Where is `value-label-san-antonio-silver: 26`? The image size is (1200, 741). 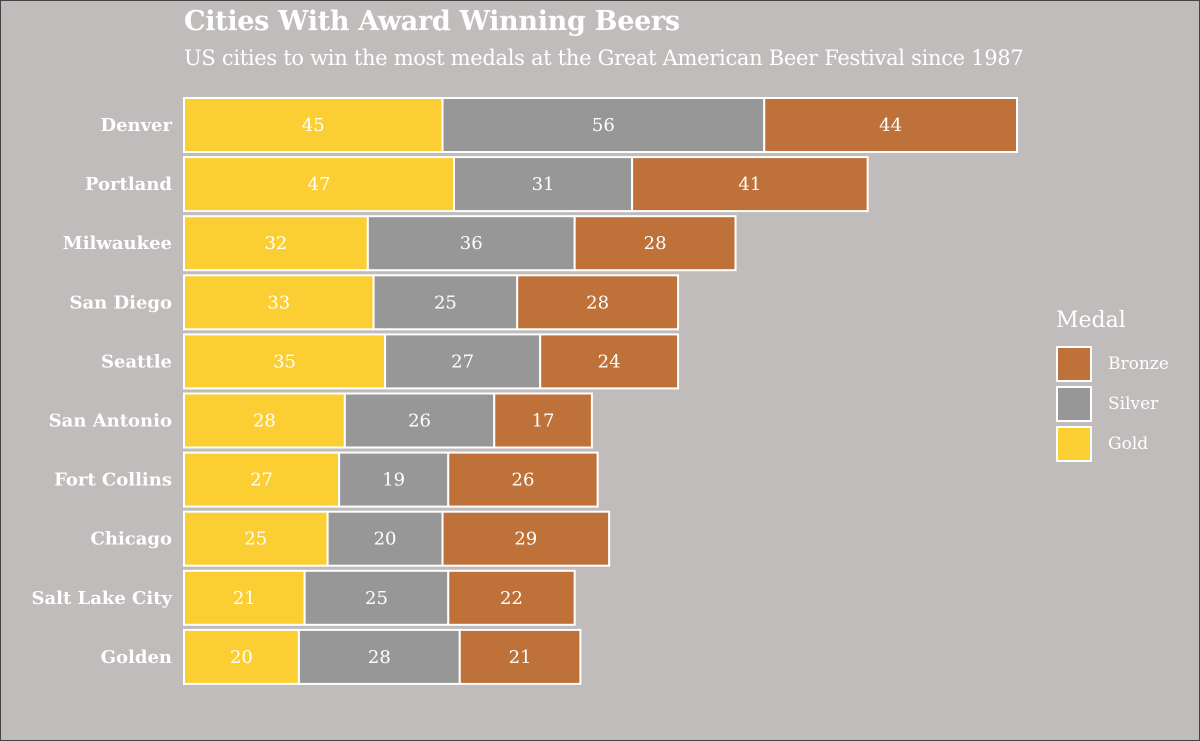 value-label-san-antonio-silver: 26 is located at coordinates (419, 421).